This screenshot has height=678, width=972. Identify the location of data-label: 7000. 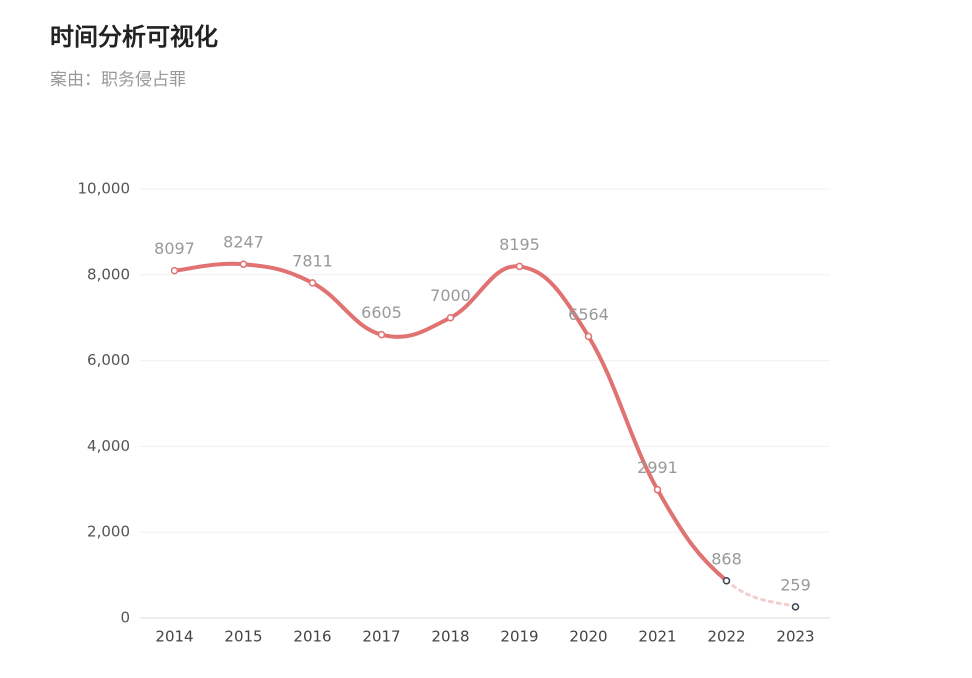
(450, 295).